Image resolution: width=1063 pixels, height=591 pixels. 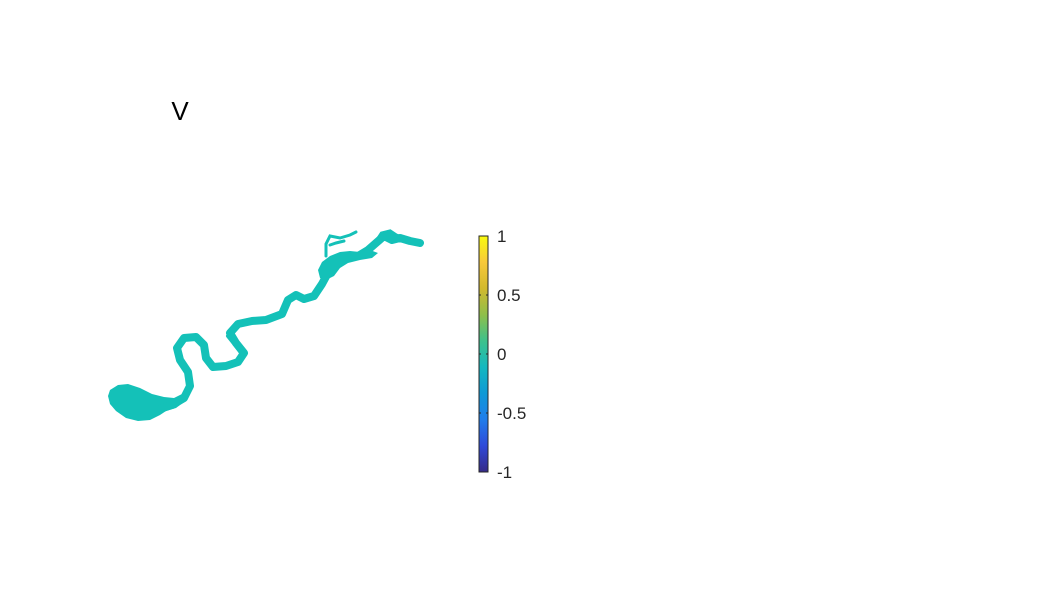 I want to click on colorbar-tick-label: 0.5, so click(x=509, y=295).